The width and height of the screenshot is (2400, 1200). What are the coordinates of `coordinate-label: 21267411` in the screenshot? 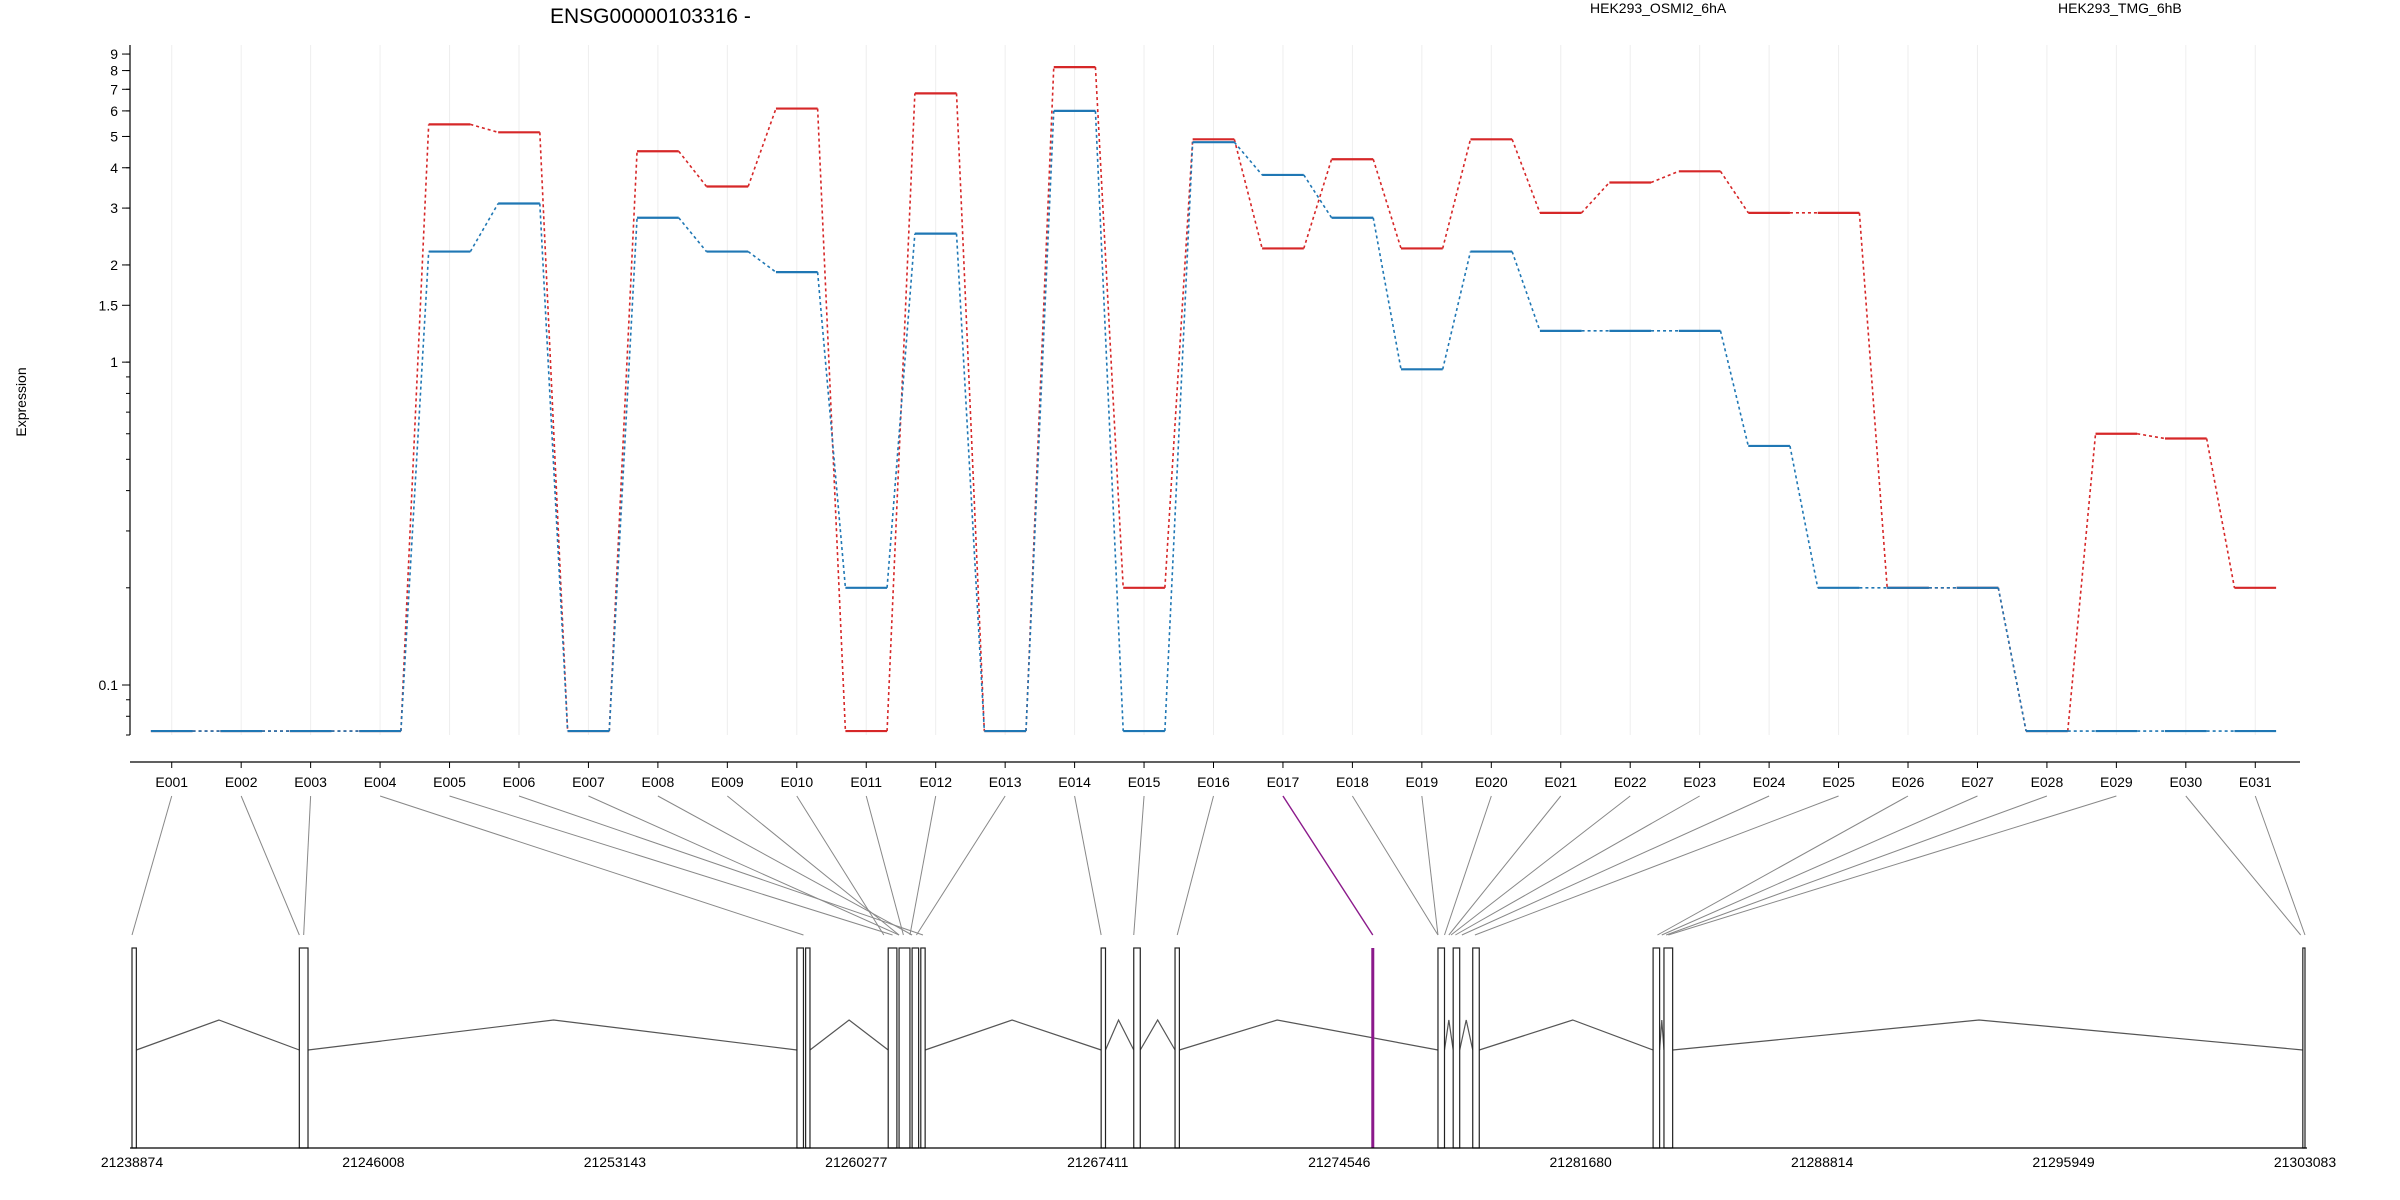 It's located at (1097, 1162).